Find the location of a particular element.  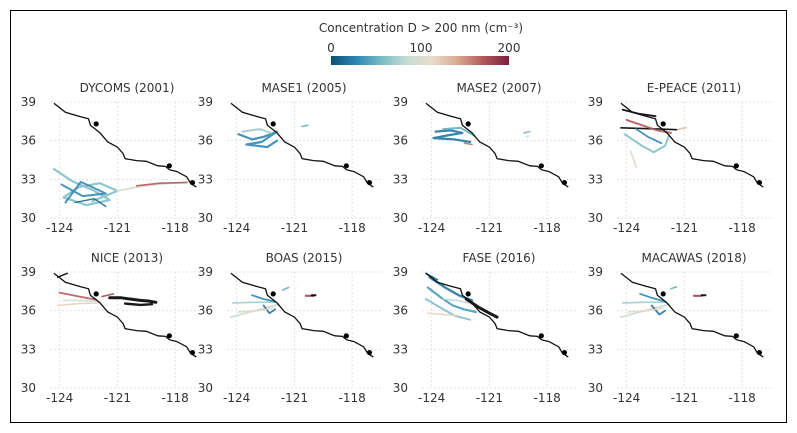

panel-6: FASE (2016) -124 -121 -118 39 36 33 30 is located at coordinates (484, 328).